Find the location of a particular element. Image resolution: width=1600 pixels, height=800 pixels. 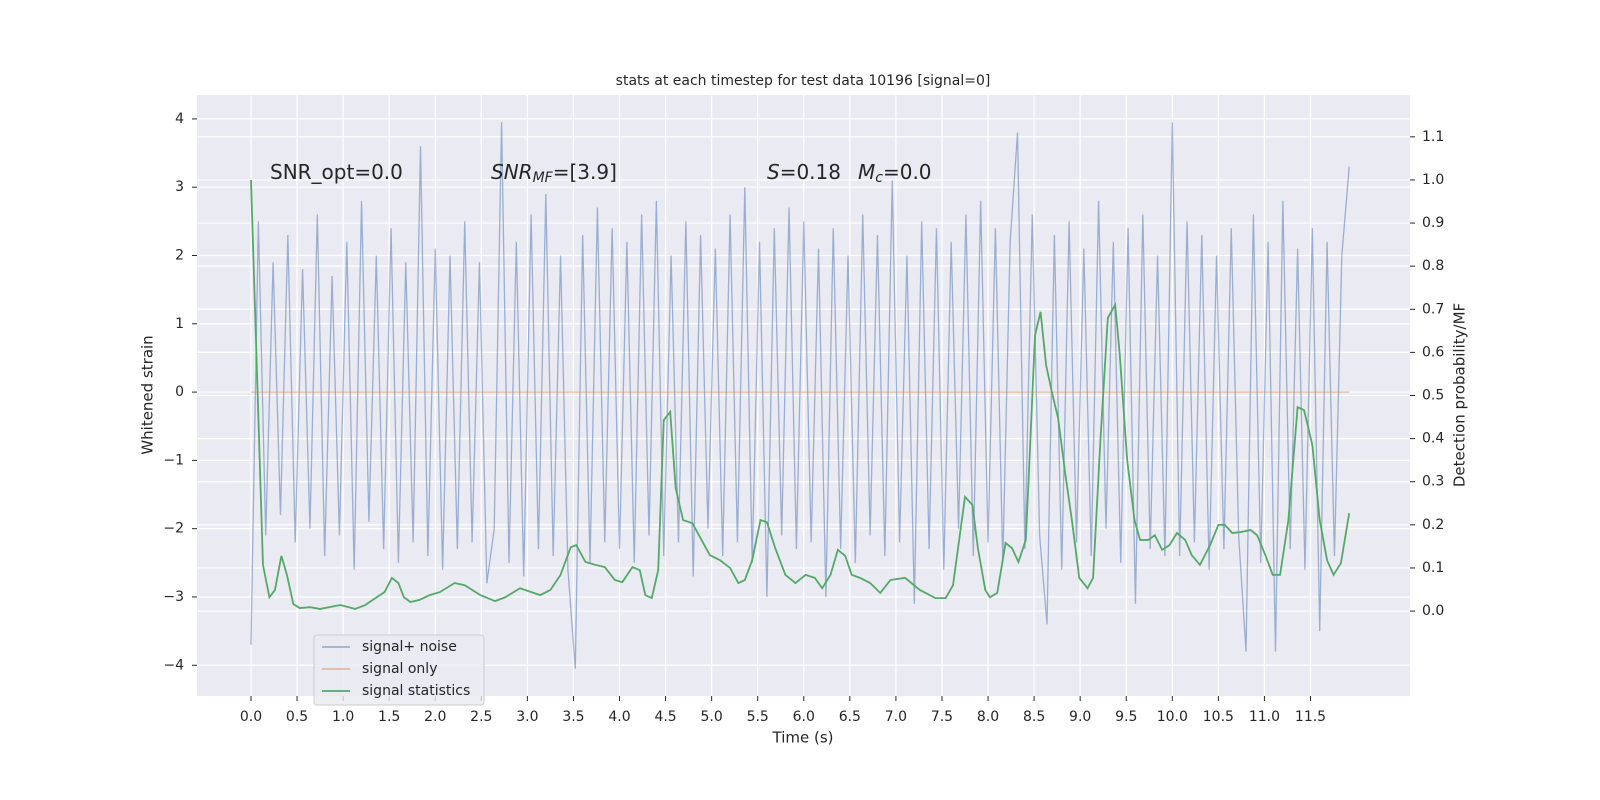

x-tick-label: 7.0 is located at coordinates (896, 717).